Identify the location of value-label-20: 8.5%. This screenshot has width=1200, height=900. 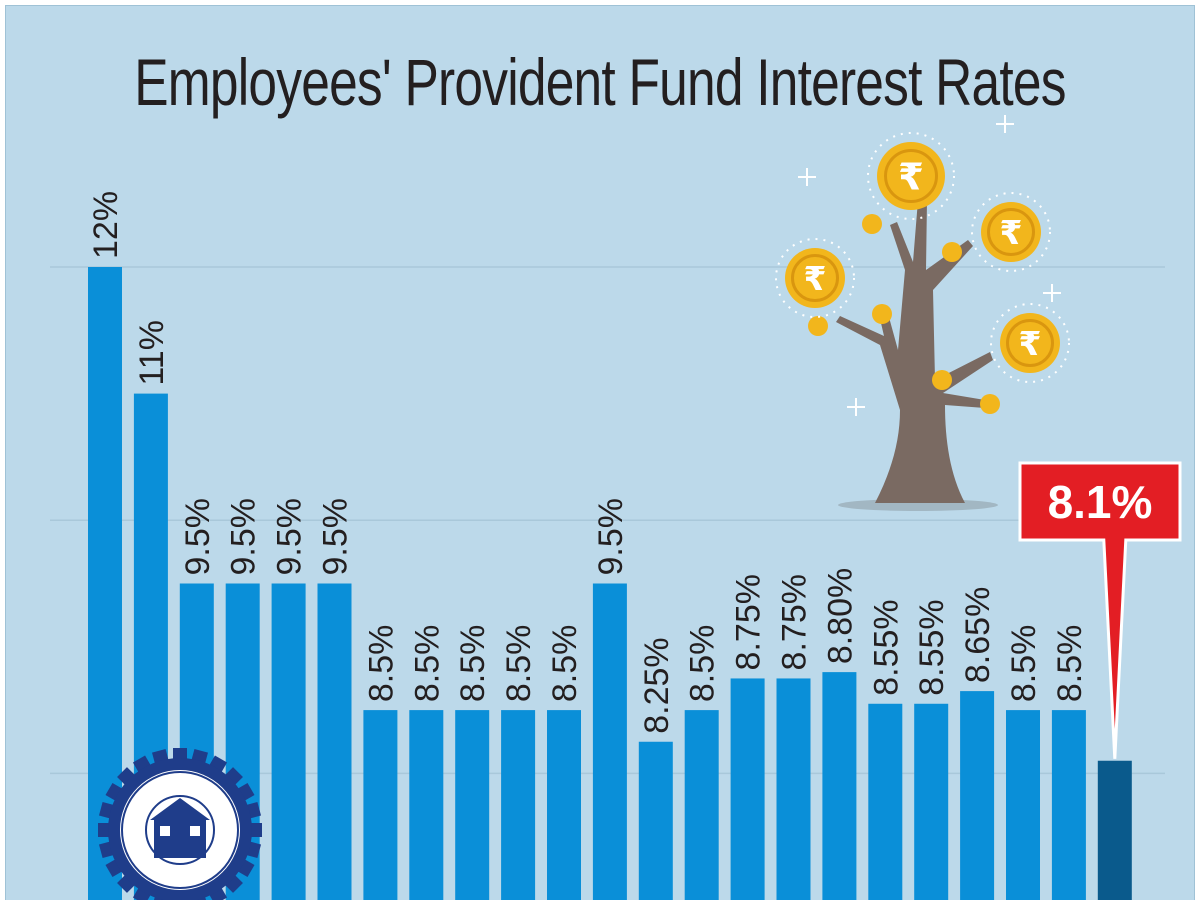
(1024, 664).